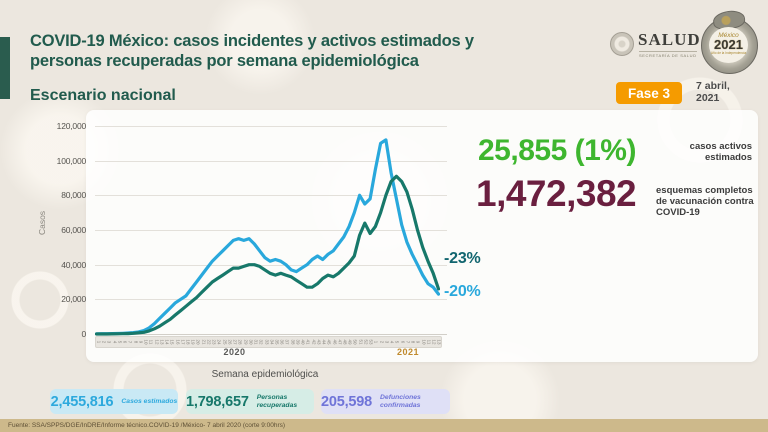  What do you see at coordinates (669, 39) in the screenshot?
I see `salud-wordmark: SALUD` at bounding box center [669, 39].